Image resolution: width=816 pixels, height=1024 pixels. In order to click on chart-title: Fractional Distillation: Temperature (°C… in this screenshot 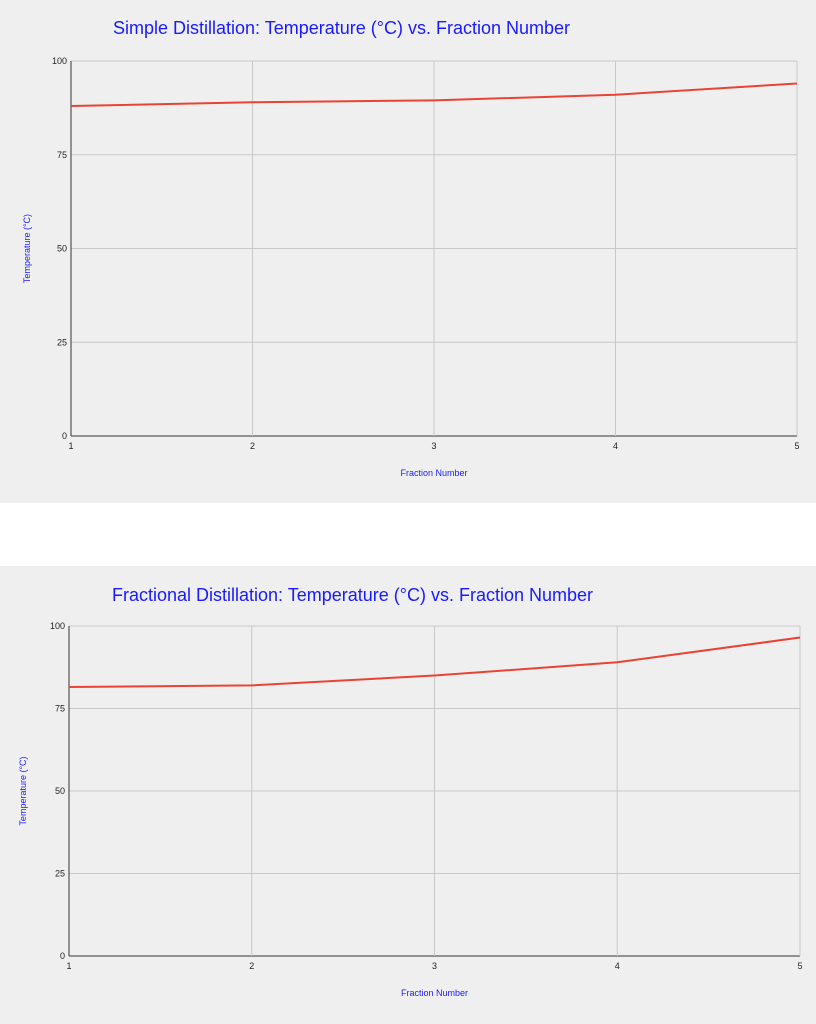, I will do `click(353, 595)`.